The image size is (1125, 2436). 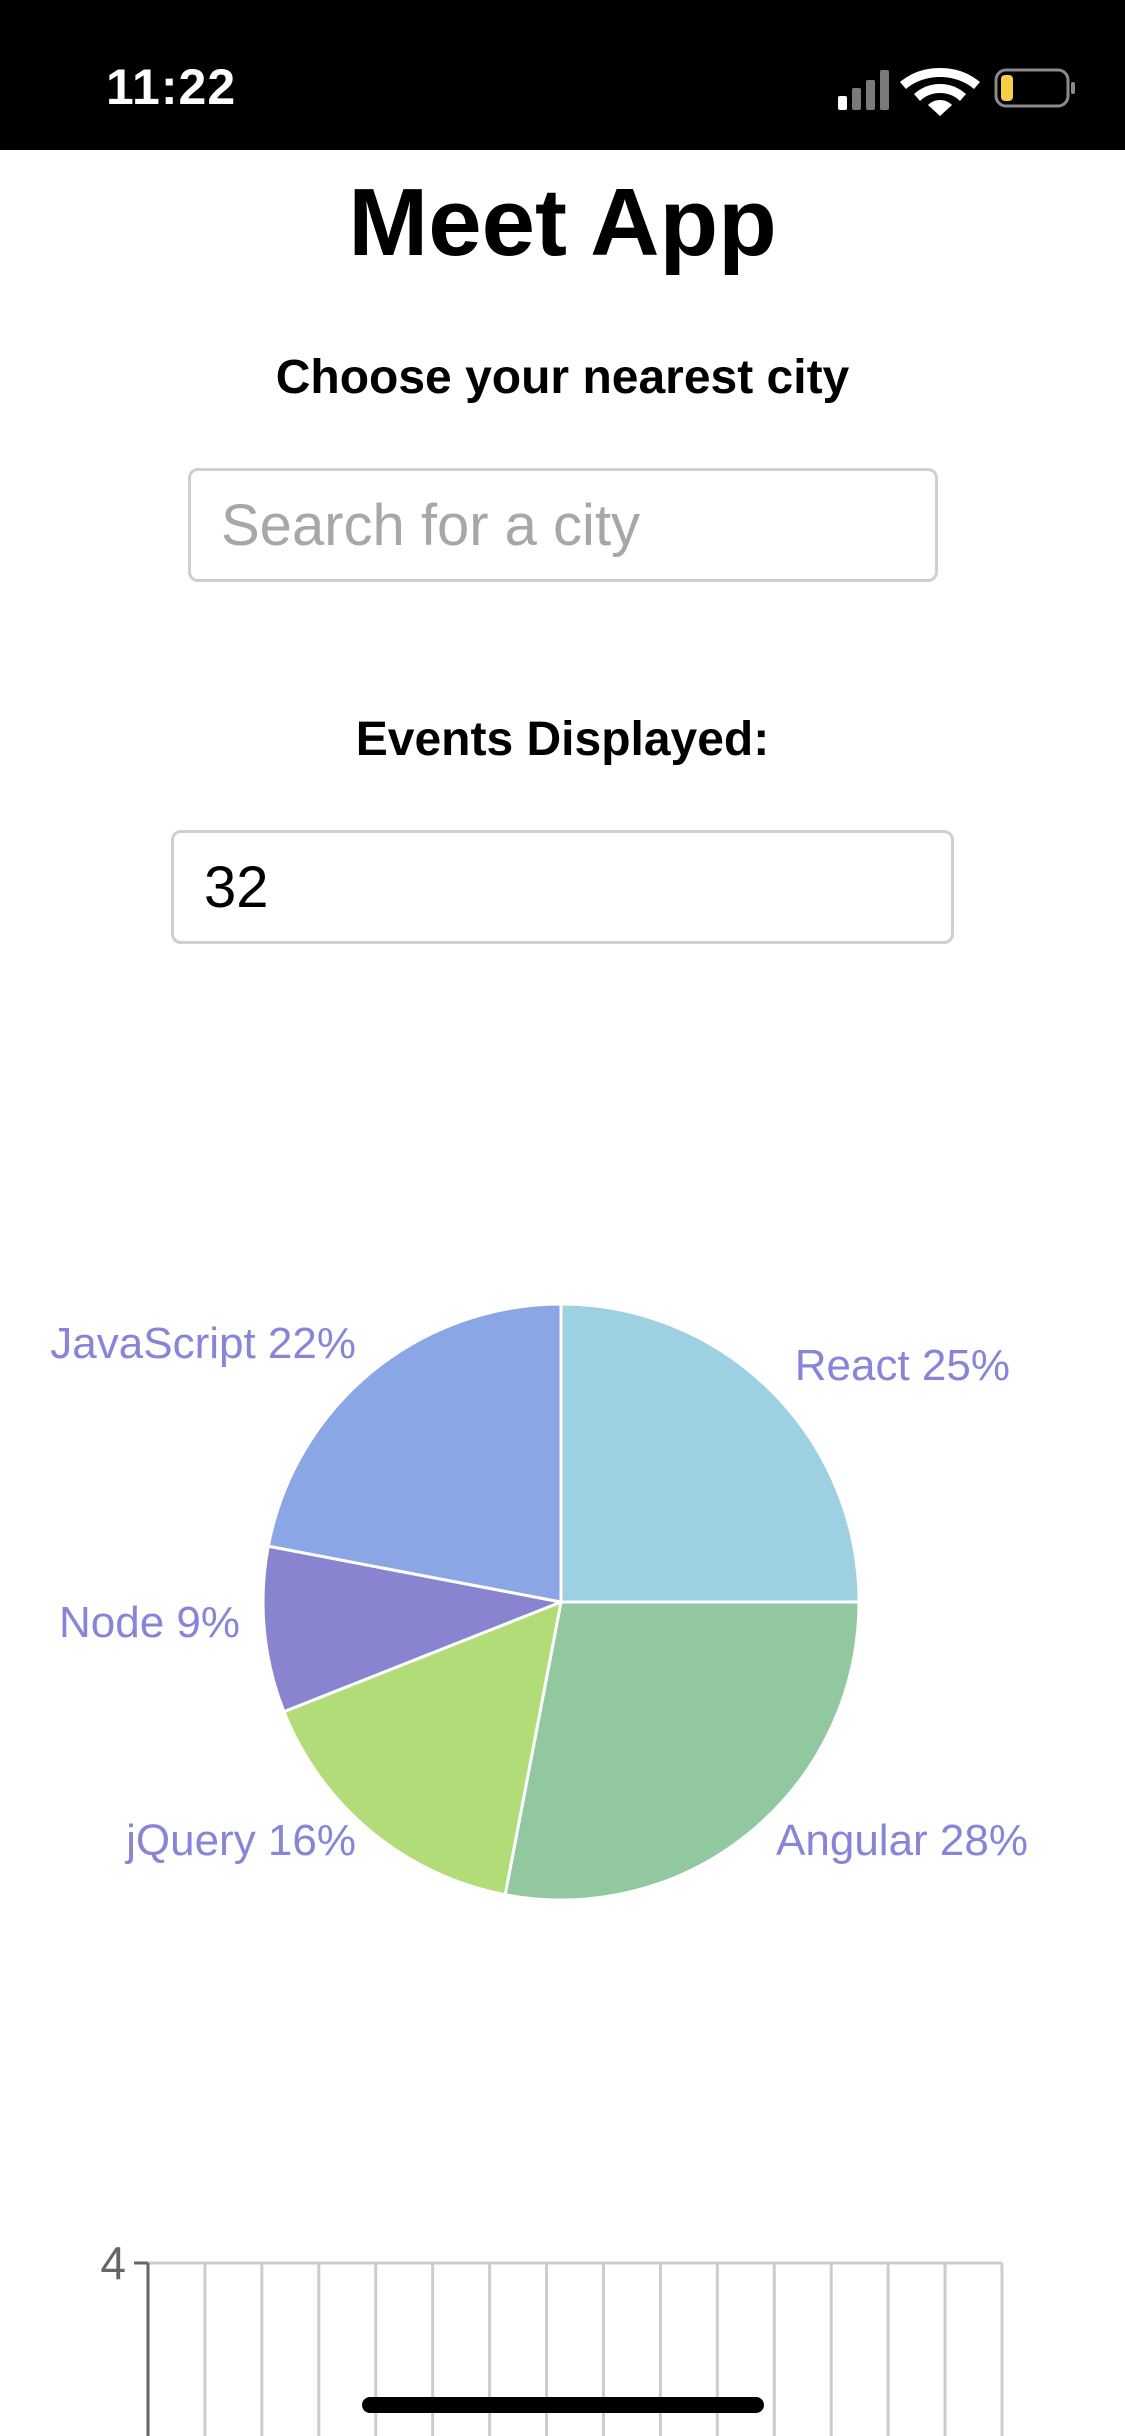 What do you see at coordinates (113, 2263) in the screenshot?
I see `y-tick-label: 4` at bounding box center [113, 2263].